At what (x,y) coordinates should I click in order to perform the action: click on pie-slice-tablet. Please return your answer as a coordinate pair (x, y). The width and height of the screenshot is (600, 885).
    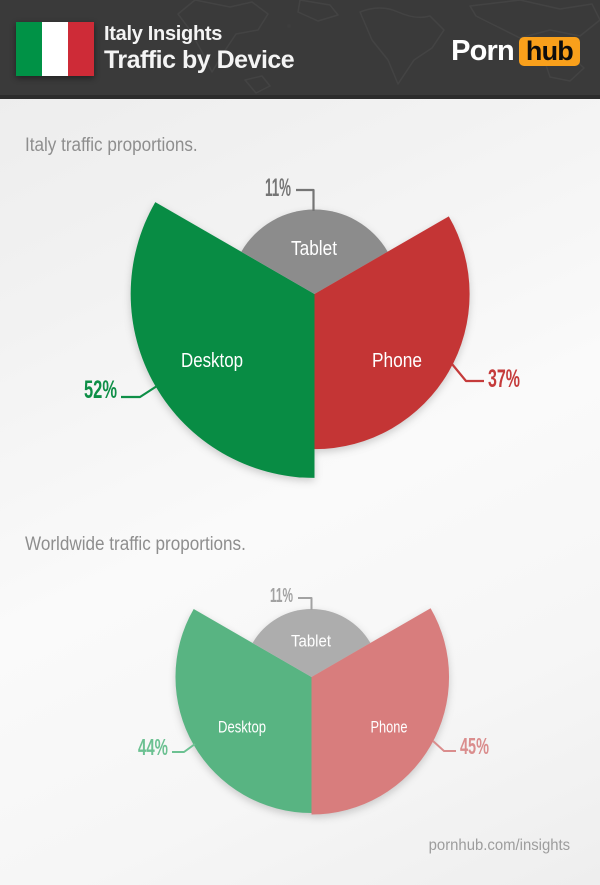
    Looking at the image, I should click on (314, 251).